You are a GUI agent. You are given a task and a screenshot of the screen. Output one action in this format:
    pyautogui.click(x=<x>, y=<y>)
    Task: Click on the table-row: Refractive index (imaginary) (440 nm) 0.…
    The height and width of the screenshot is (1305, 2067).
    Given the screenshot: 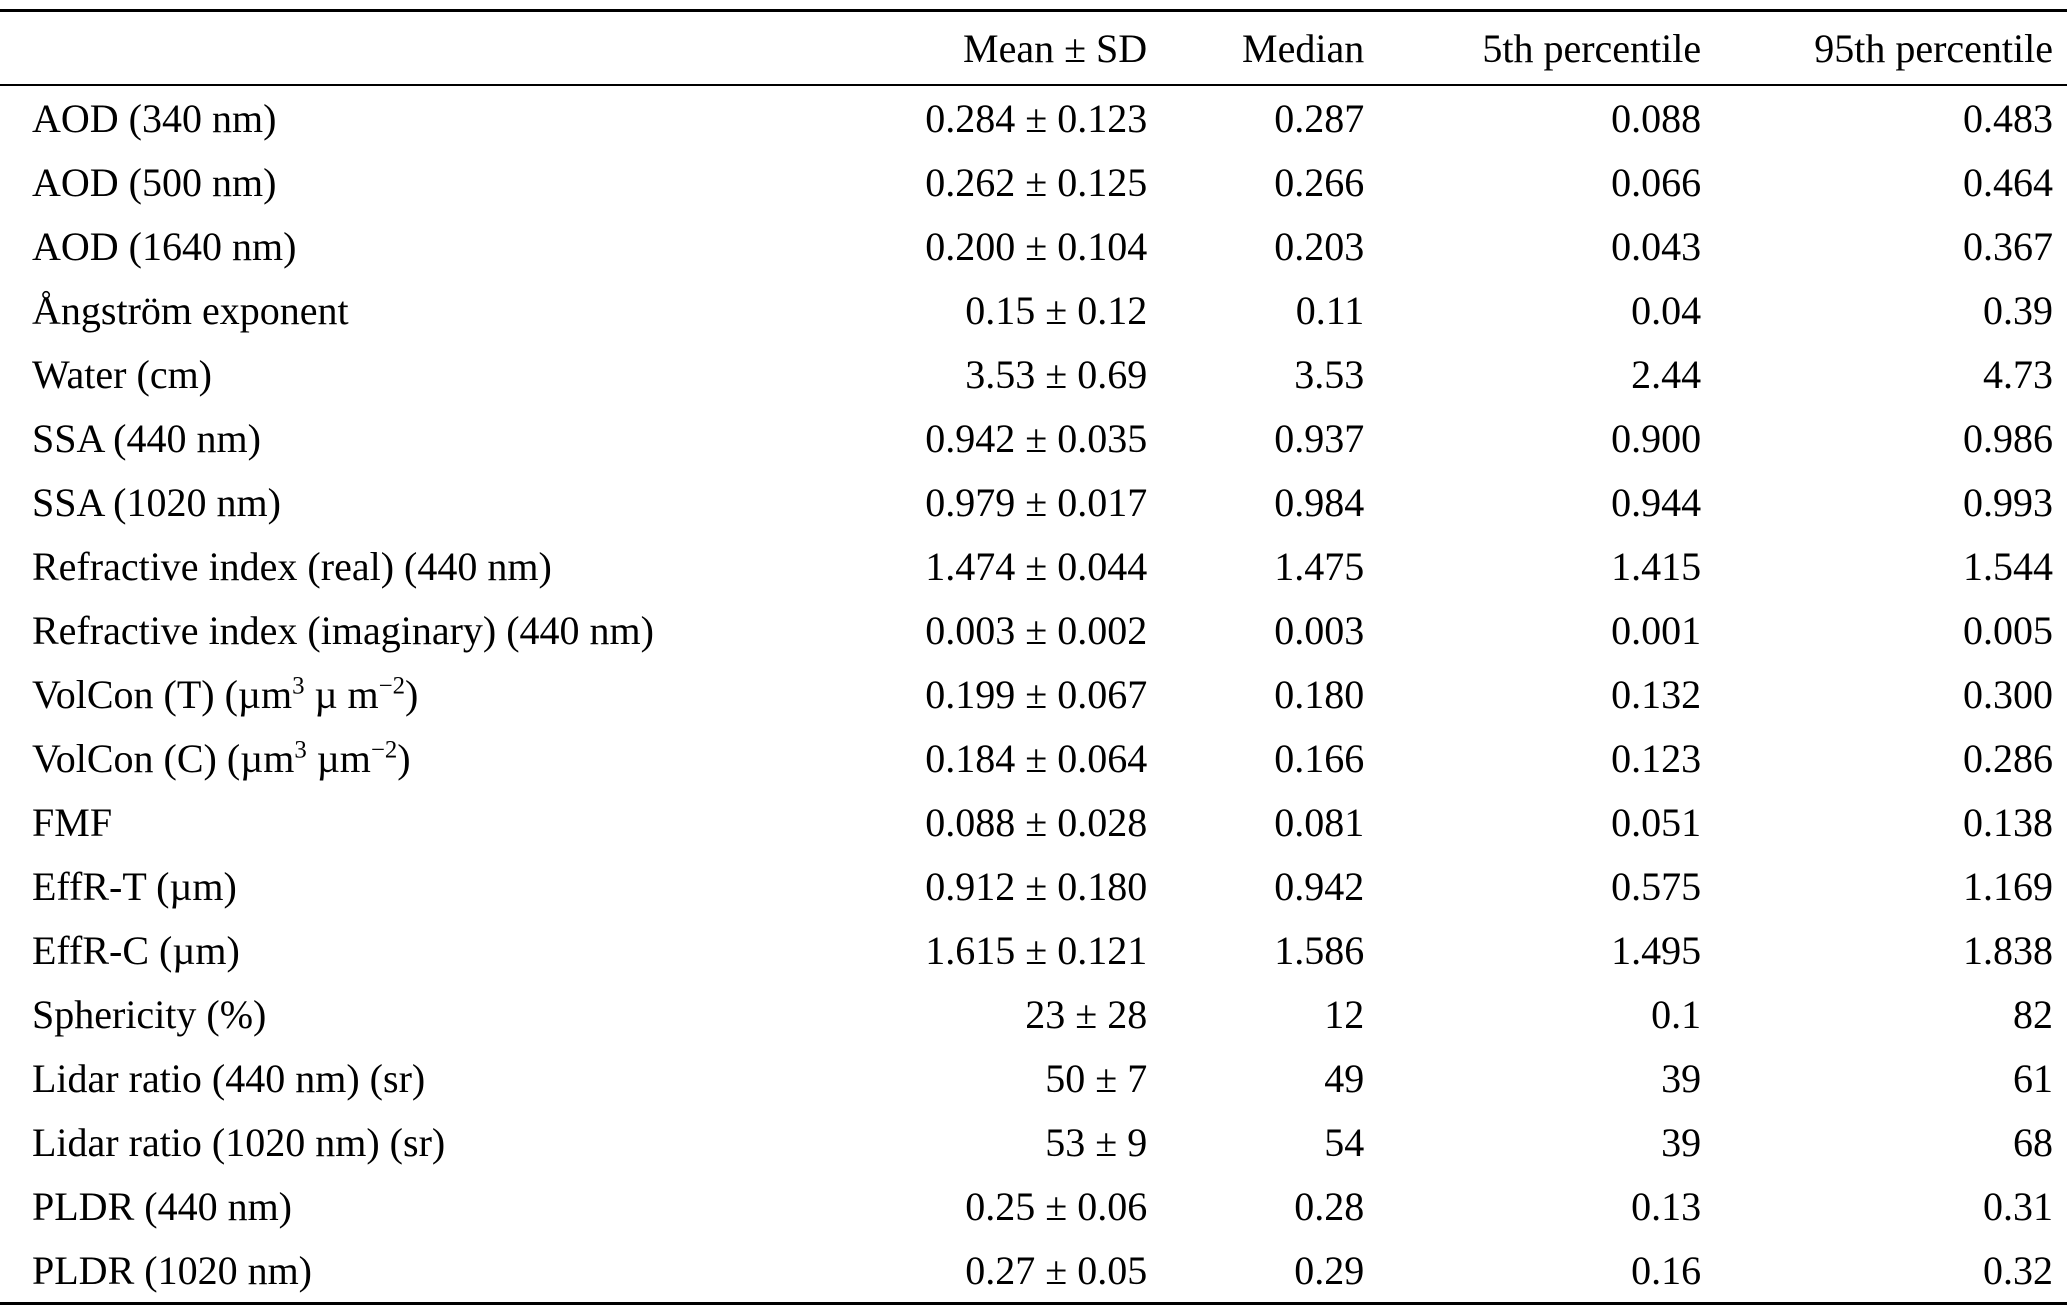 What is the action you would take?
    pyautogui.click(x=1033, y=630)
    